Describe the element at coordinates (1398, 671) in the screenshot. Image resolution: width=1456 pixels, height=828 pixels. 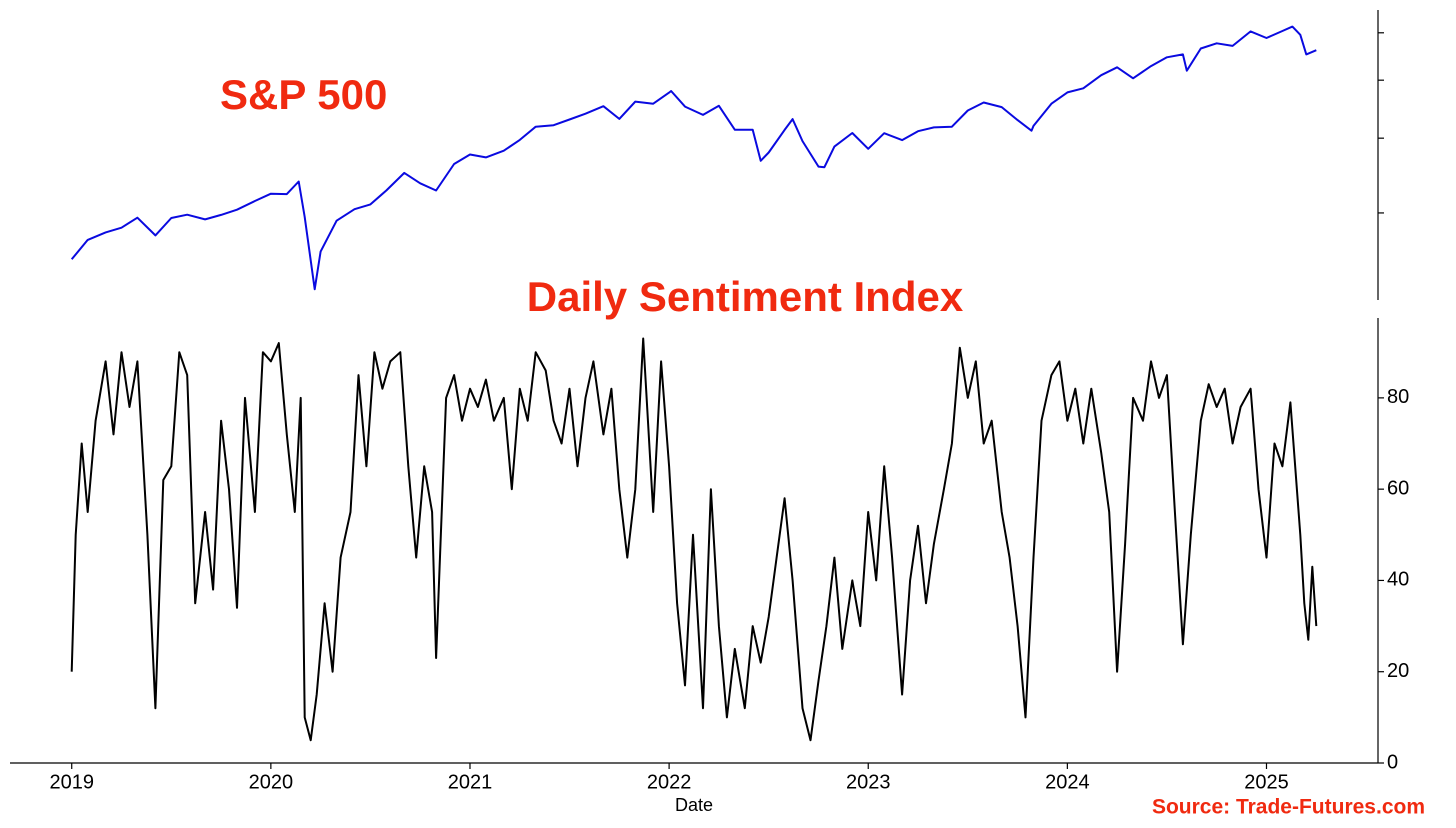
I see `y-tick-label: 20` at that location.